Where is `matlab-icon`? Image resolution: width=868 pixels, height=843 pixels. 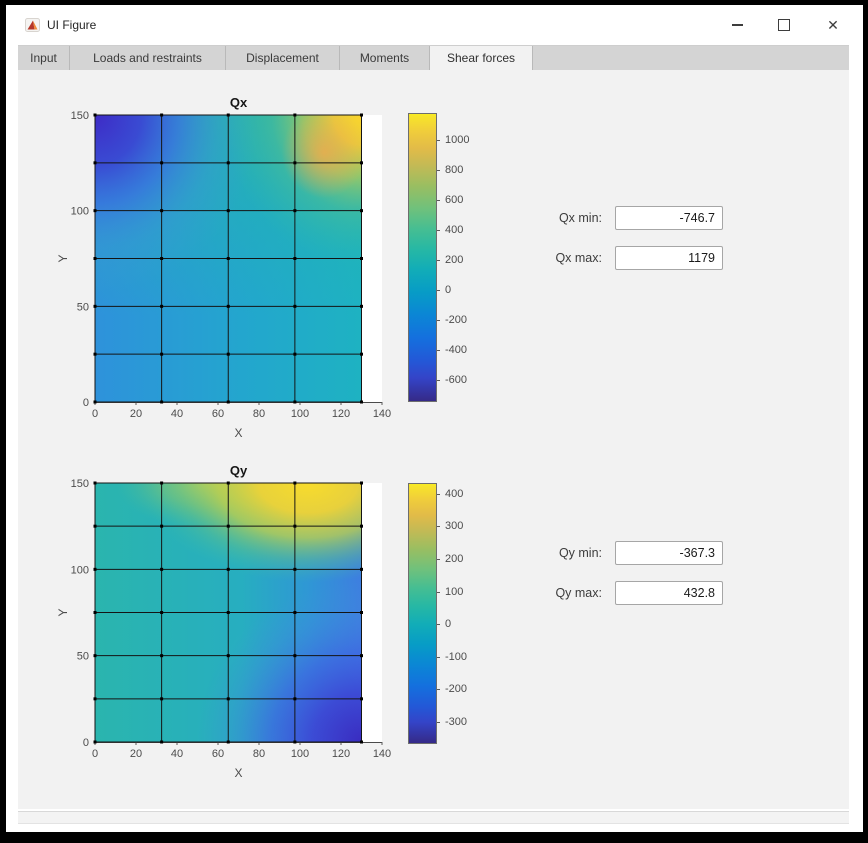
matlab-icon is located at coordinates (32, 25).